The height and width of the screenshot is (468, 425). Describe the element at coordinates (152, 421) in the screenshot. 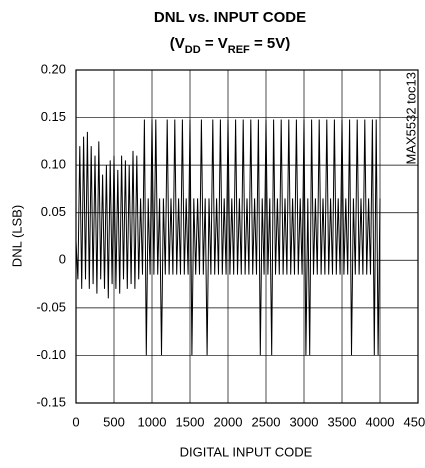

I see `x-tick-label: 1000` at that location.